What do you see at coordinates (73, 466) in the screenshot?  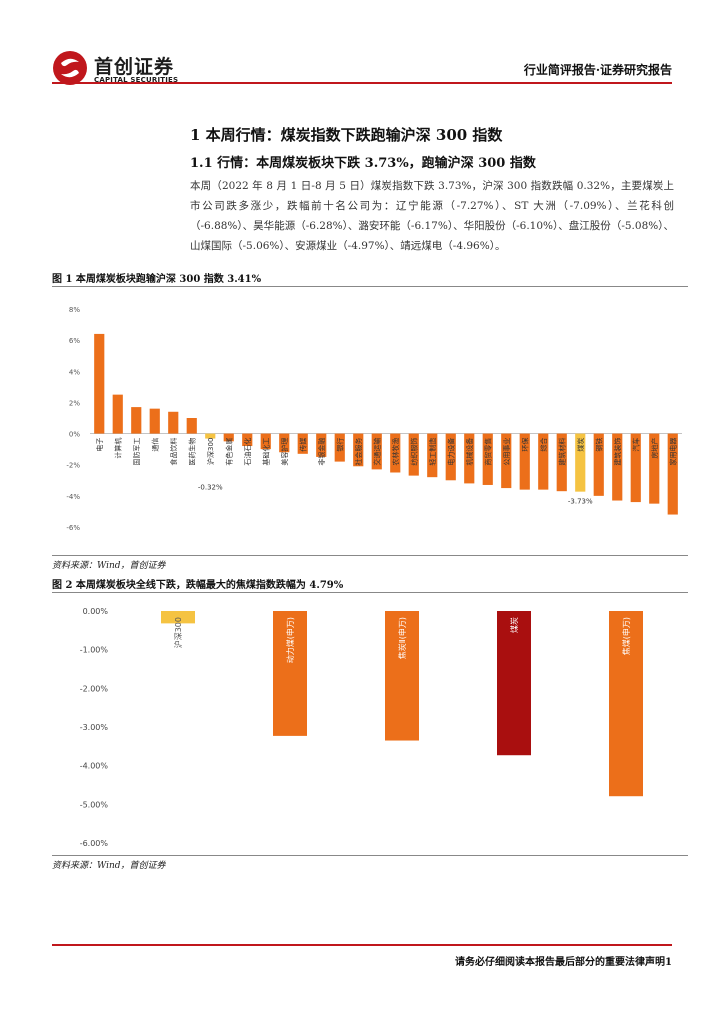 I see `y-tick-label-5: -2%` at bounding box center [73, 466].